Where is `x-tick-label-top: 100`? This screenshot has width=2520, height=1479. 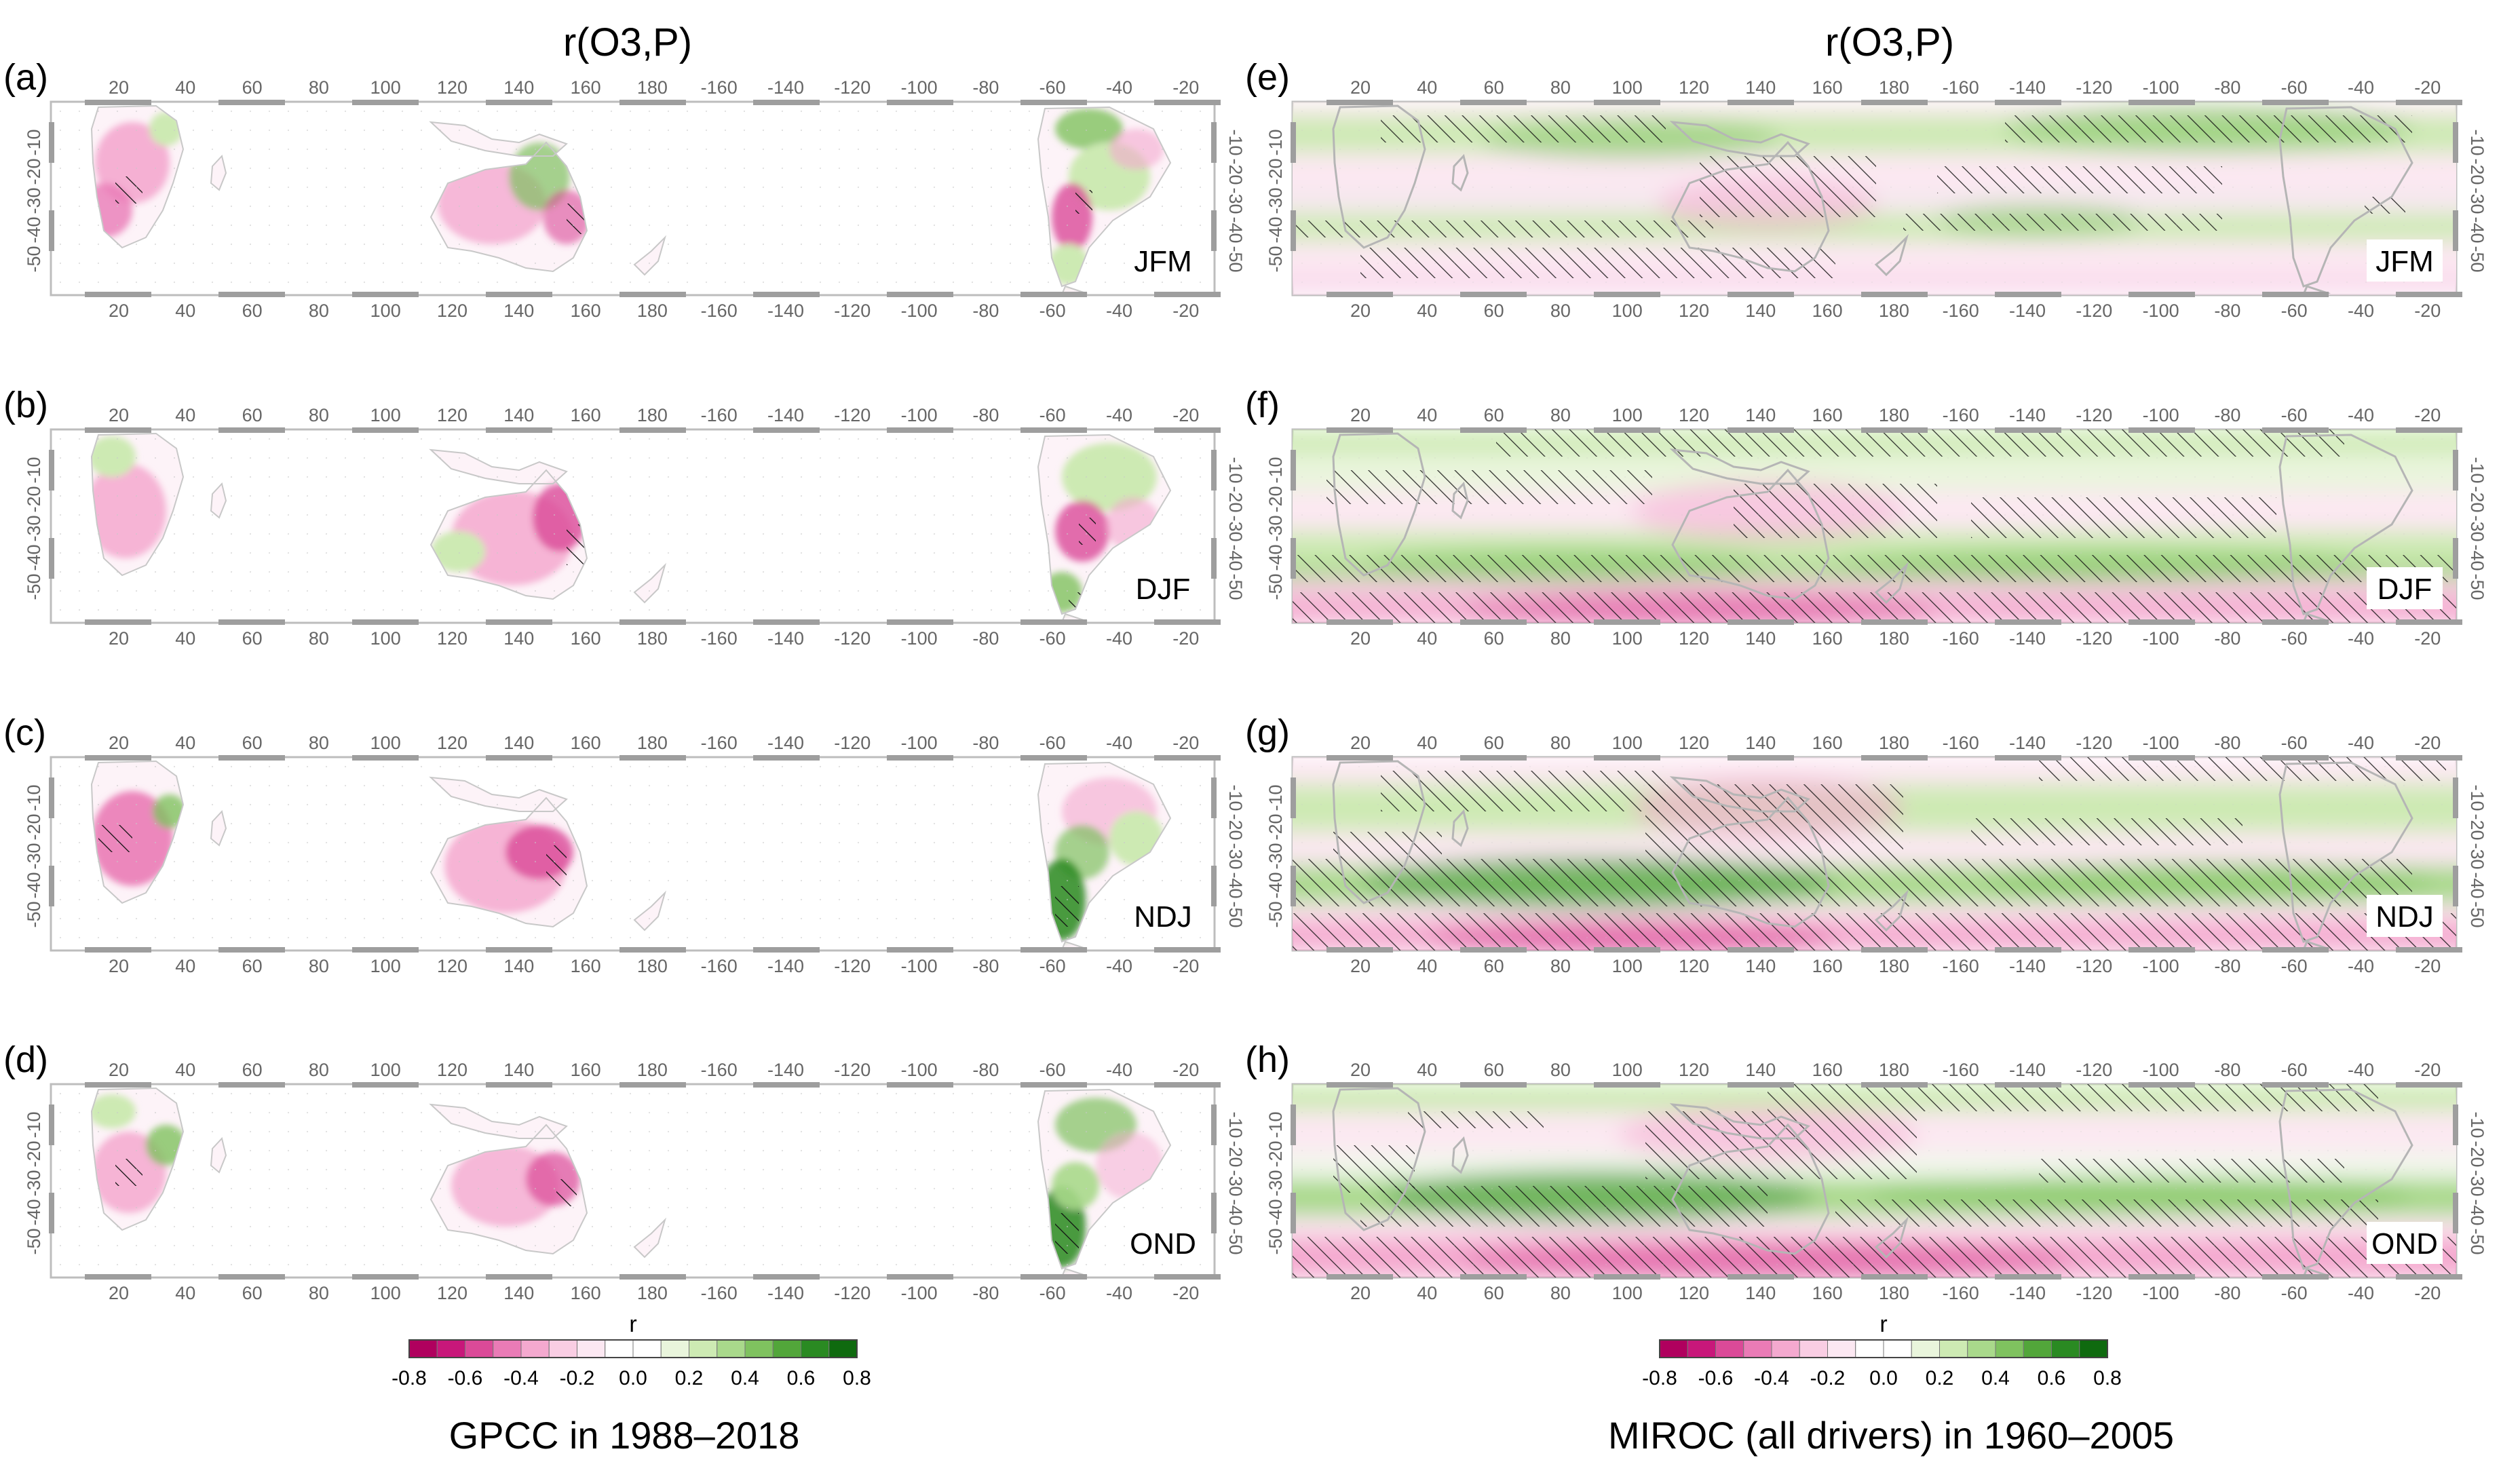
x-tick-label-top: 100 is located at coordinates (1627, 87).